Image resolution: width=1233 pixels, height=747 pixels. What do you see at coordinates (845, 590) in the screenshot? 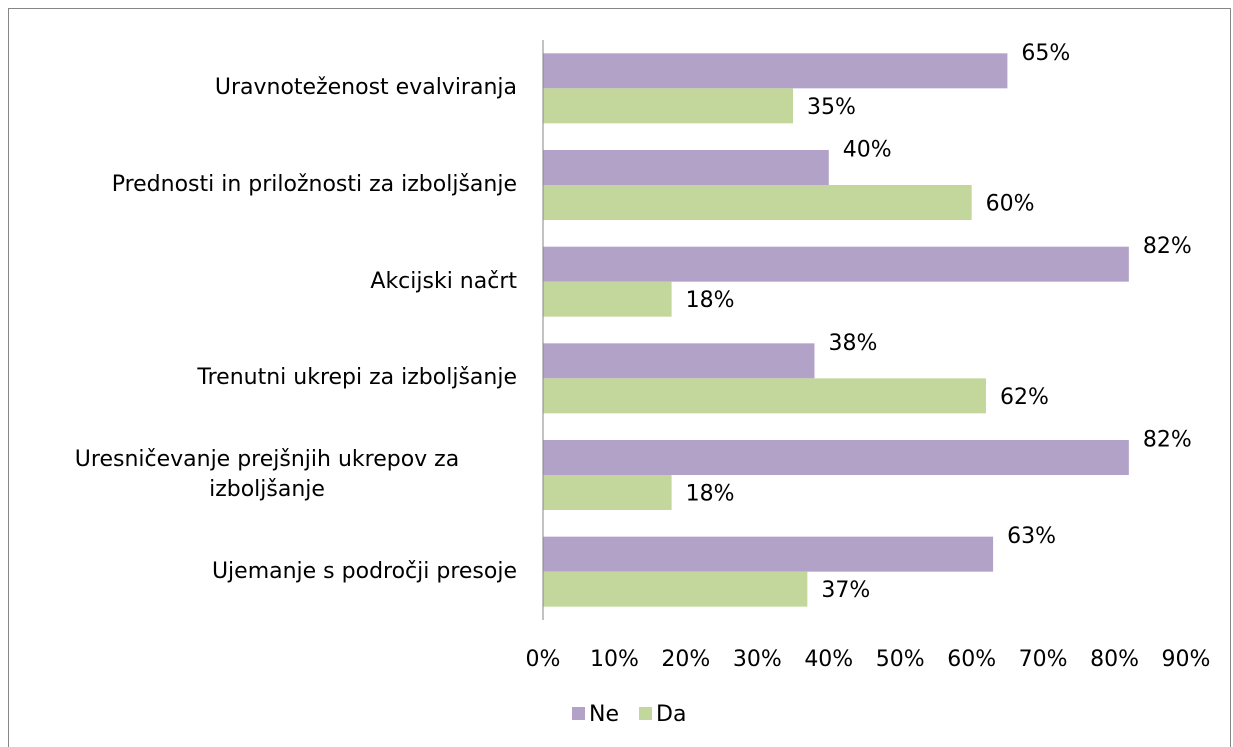
I see `value-label: 37%` at bounding box center [845, 590].